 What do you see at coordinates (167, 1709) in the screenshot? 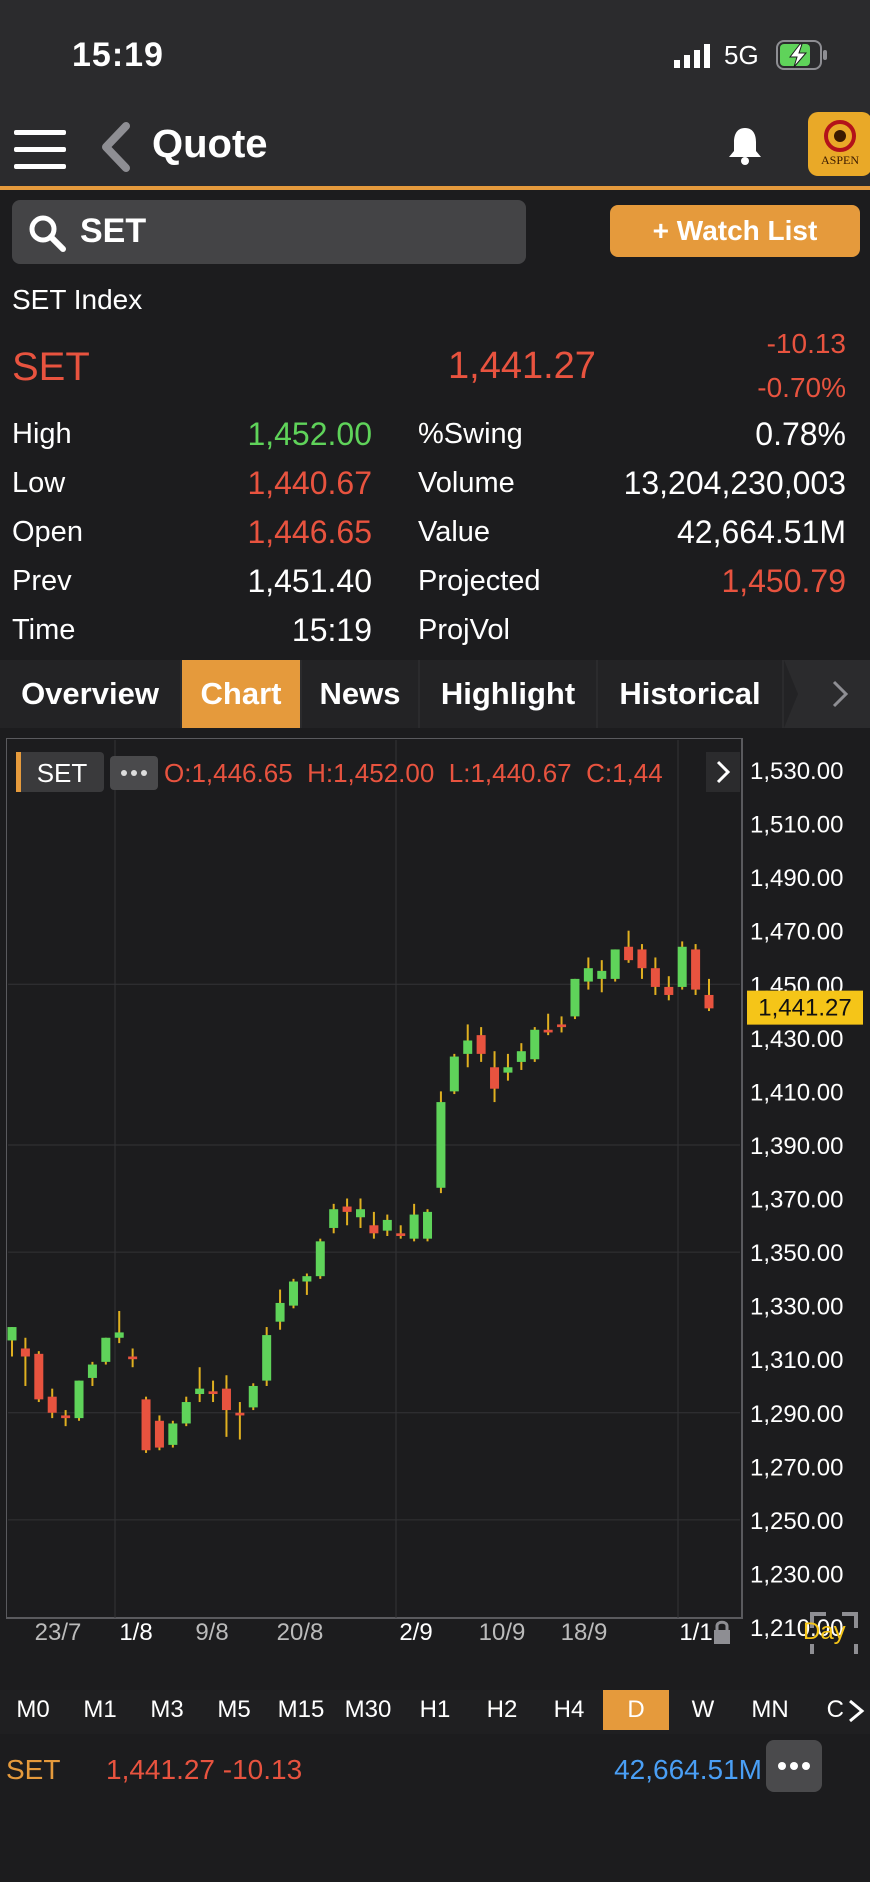
I see `timeframe-m3: M3` at bounding box center [167, 1709].